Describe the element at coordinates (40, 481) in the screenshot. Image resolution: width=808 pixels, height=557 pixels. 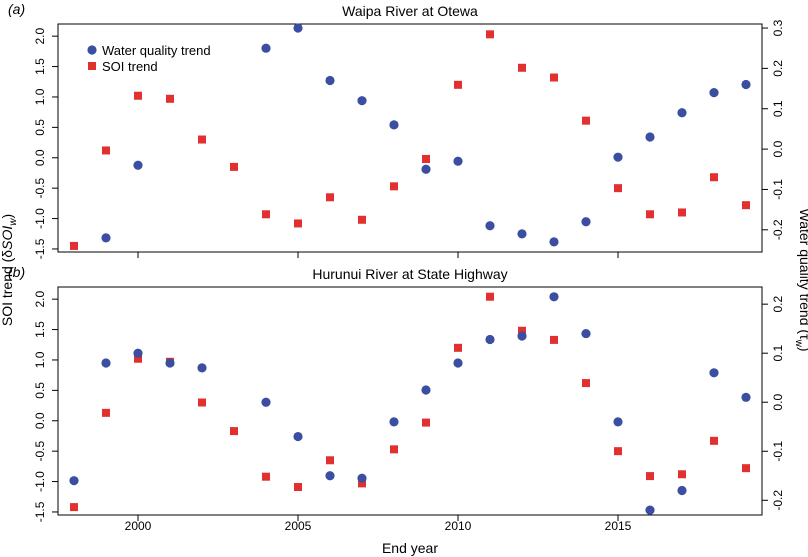
I see `left-tick-label: -1.0` at that location.